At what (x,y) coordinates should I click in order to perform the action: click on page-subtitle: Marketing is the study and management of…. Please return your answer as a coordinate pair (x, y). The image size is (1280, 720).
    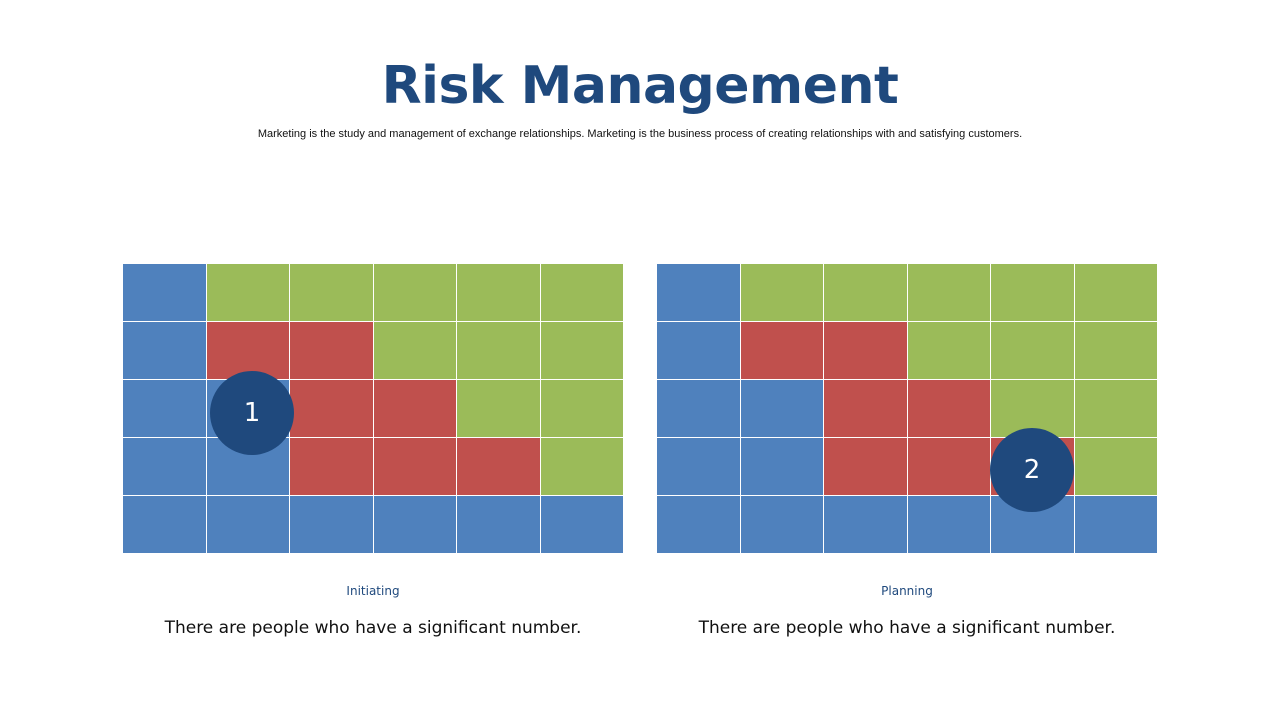
    Looking at the image, I should click on (640, 134).